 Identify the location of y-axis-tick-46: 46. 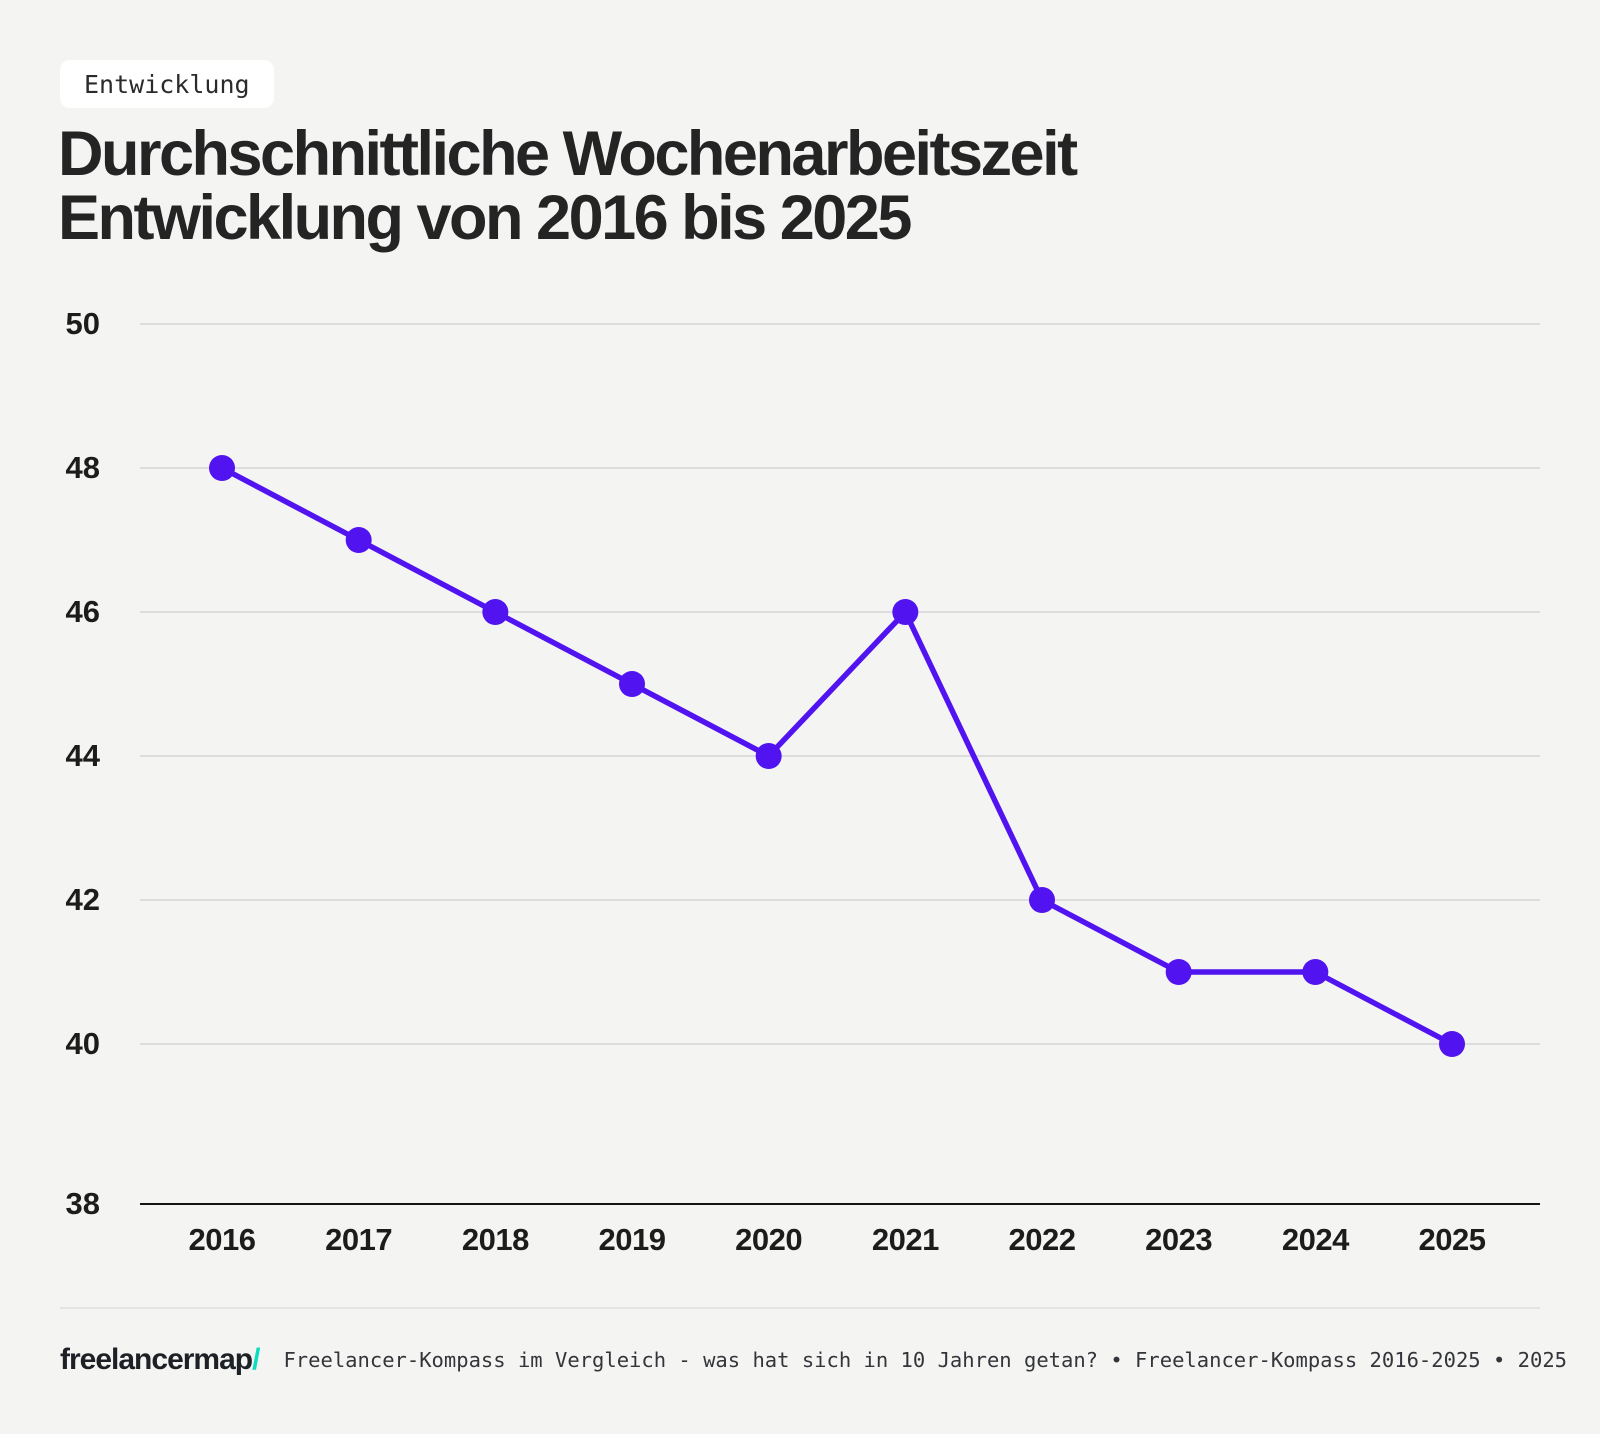
(82, 611).